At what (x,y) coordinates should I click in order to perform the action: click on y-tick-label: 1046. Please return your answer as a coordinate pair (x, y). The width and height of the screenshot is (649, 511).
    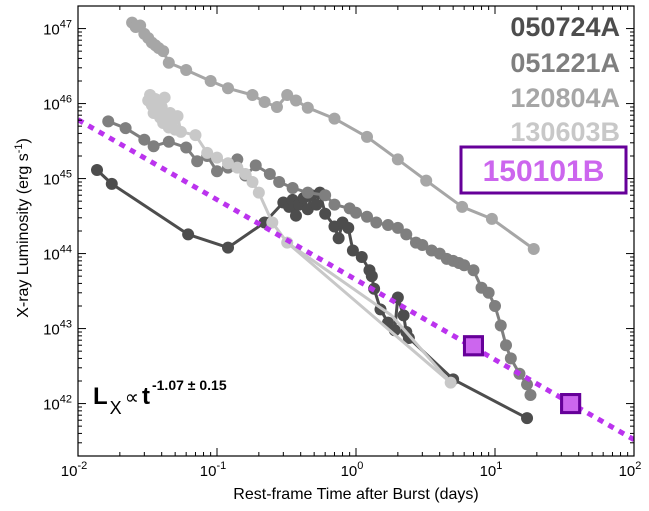
    Looking at the image, I should click on (57, 104).